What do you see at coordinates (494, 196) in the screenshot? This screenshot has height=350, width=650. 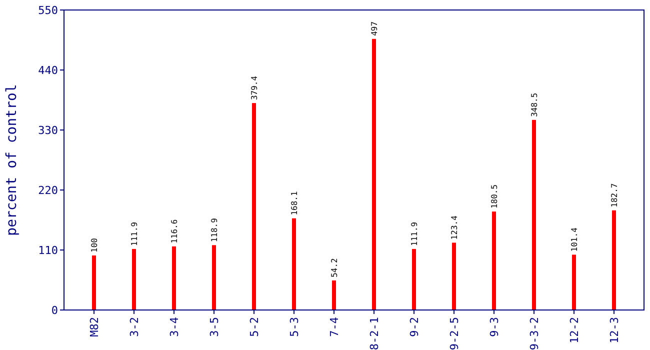 I see `data-label: 180.5` at bounding box center [494, 196].